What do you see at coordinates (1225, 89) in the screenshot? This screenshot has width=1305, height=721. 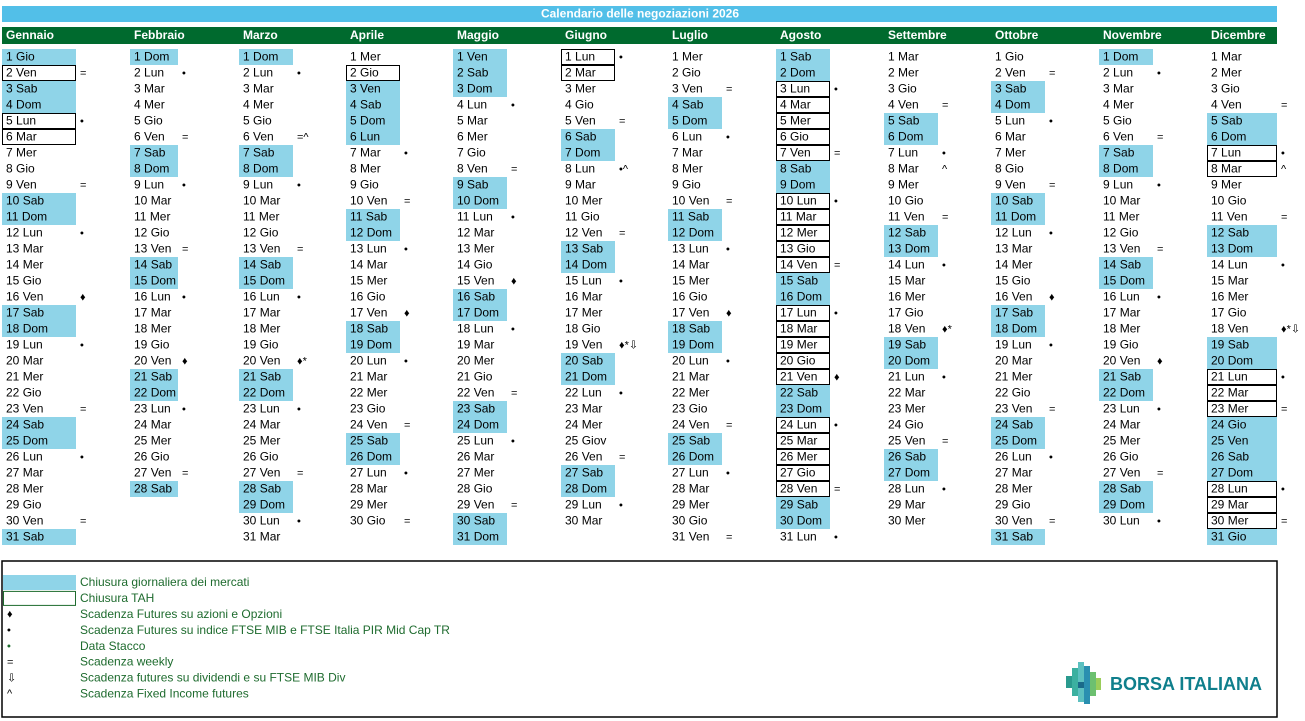 I see `day: 3 Gio` at bounding box center [1225, 89].